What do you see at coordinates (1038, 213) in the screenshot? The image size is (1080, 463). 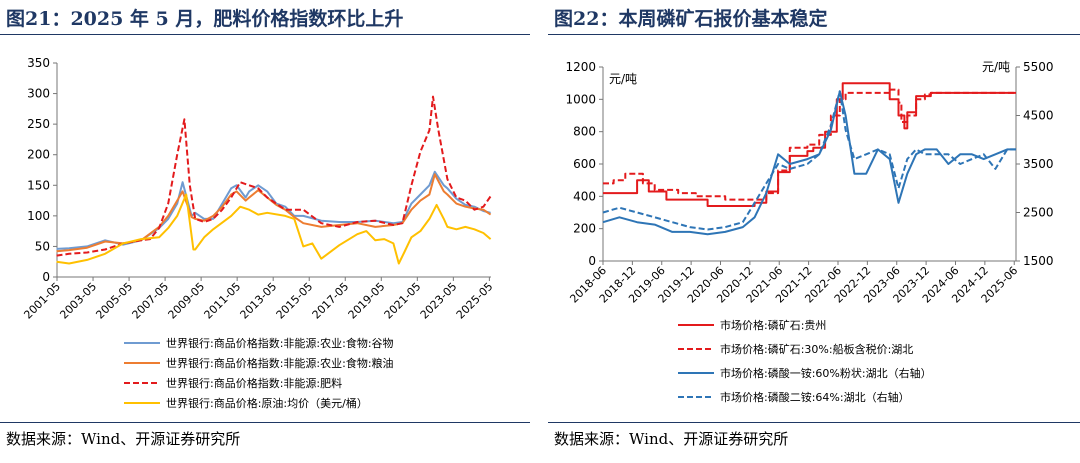 I see `y2-tick-label: 2500` at bounding box center [1038, 213].